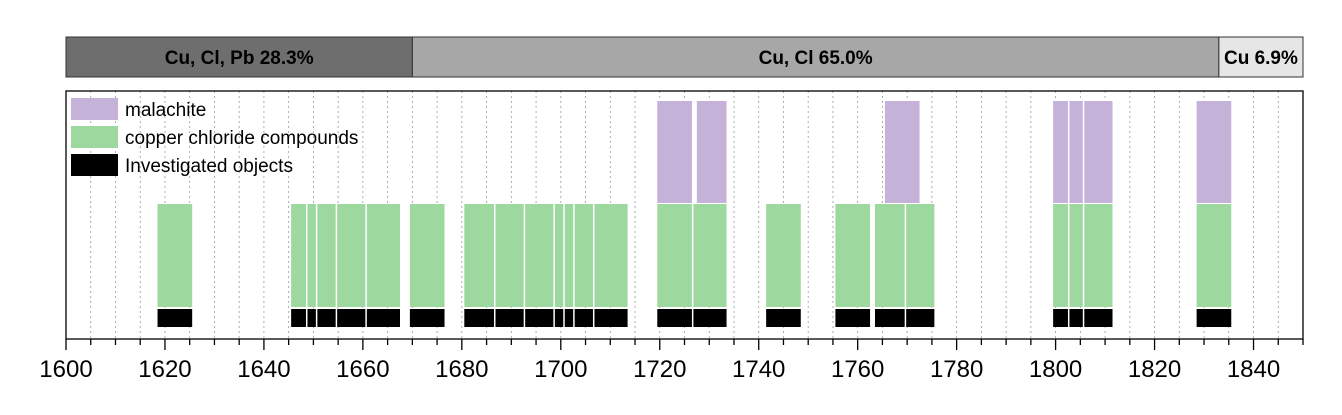 The image size is (1342, 415). I want to click on x-tick-label: 1780, so click(956, 369).